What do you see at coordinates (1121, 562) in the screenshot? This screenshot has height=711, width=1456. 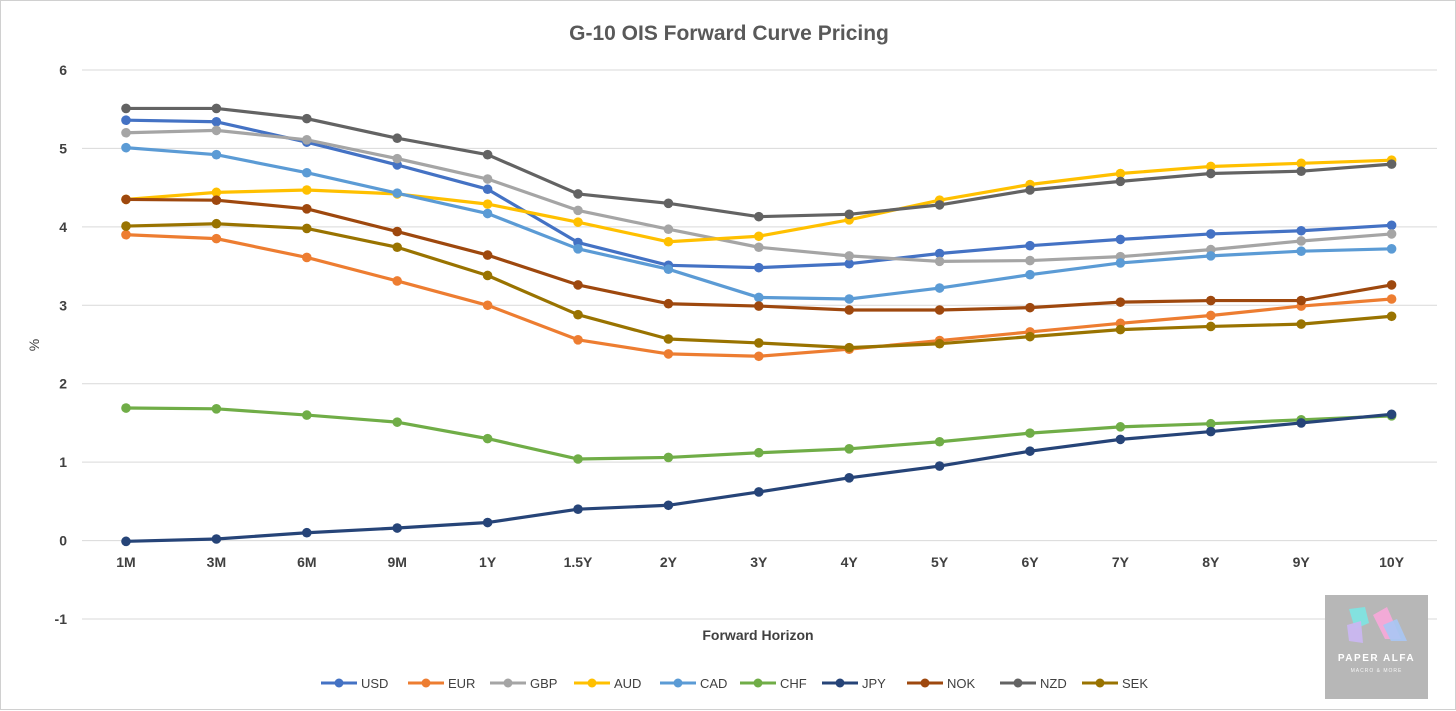 I see `x-tick-label: 7Y` at bounding box center [1121, 562].